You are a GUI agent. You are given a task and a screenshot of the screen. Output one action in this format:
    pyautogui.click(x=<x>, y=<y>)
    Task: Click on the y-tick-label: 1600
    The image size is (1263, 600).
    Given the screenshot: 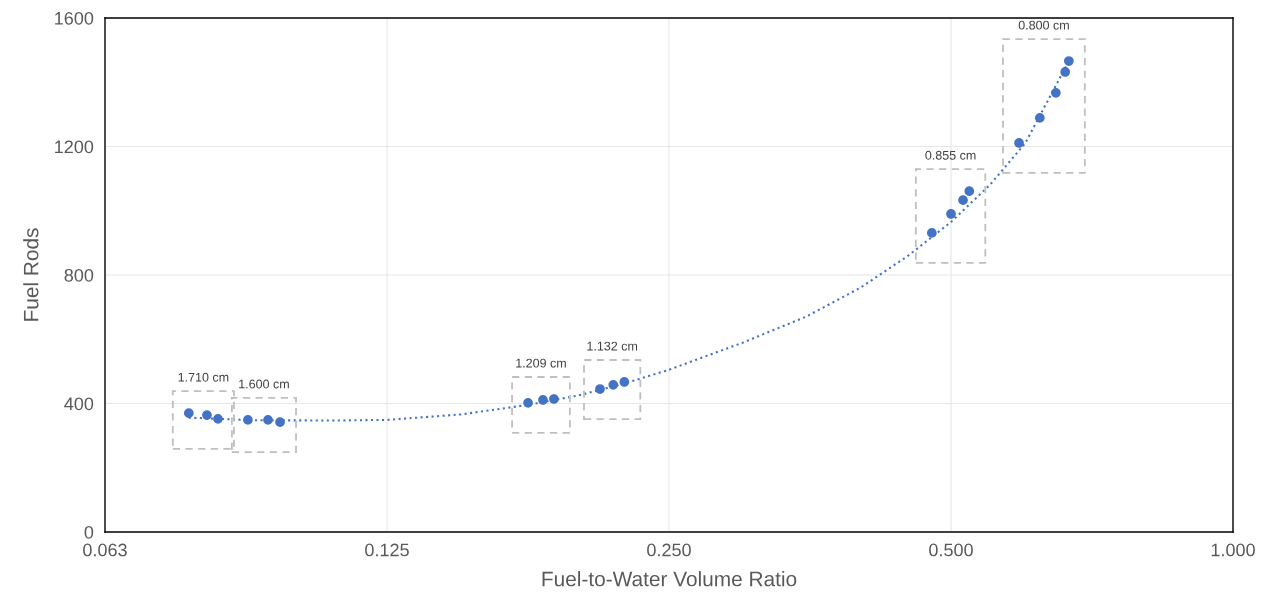 What is the action you would take?
    pyautogui.click(x=74, y=18)
    